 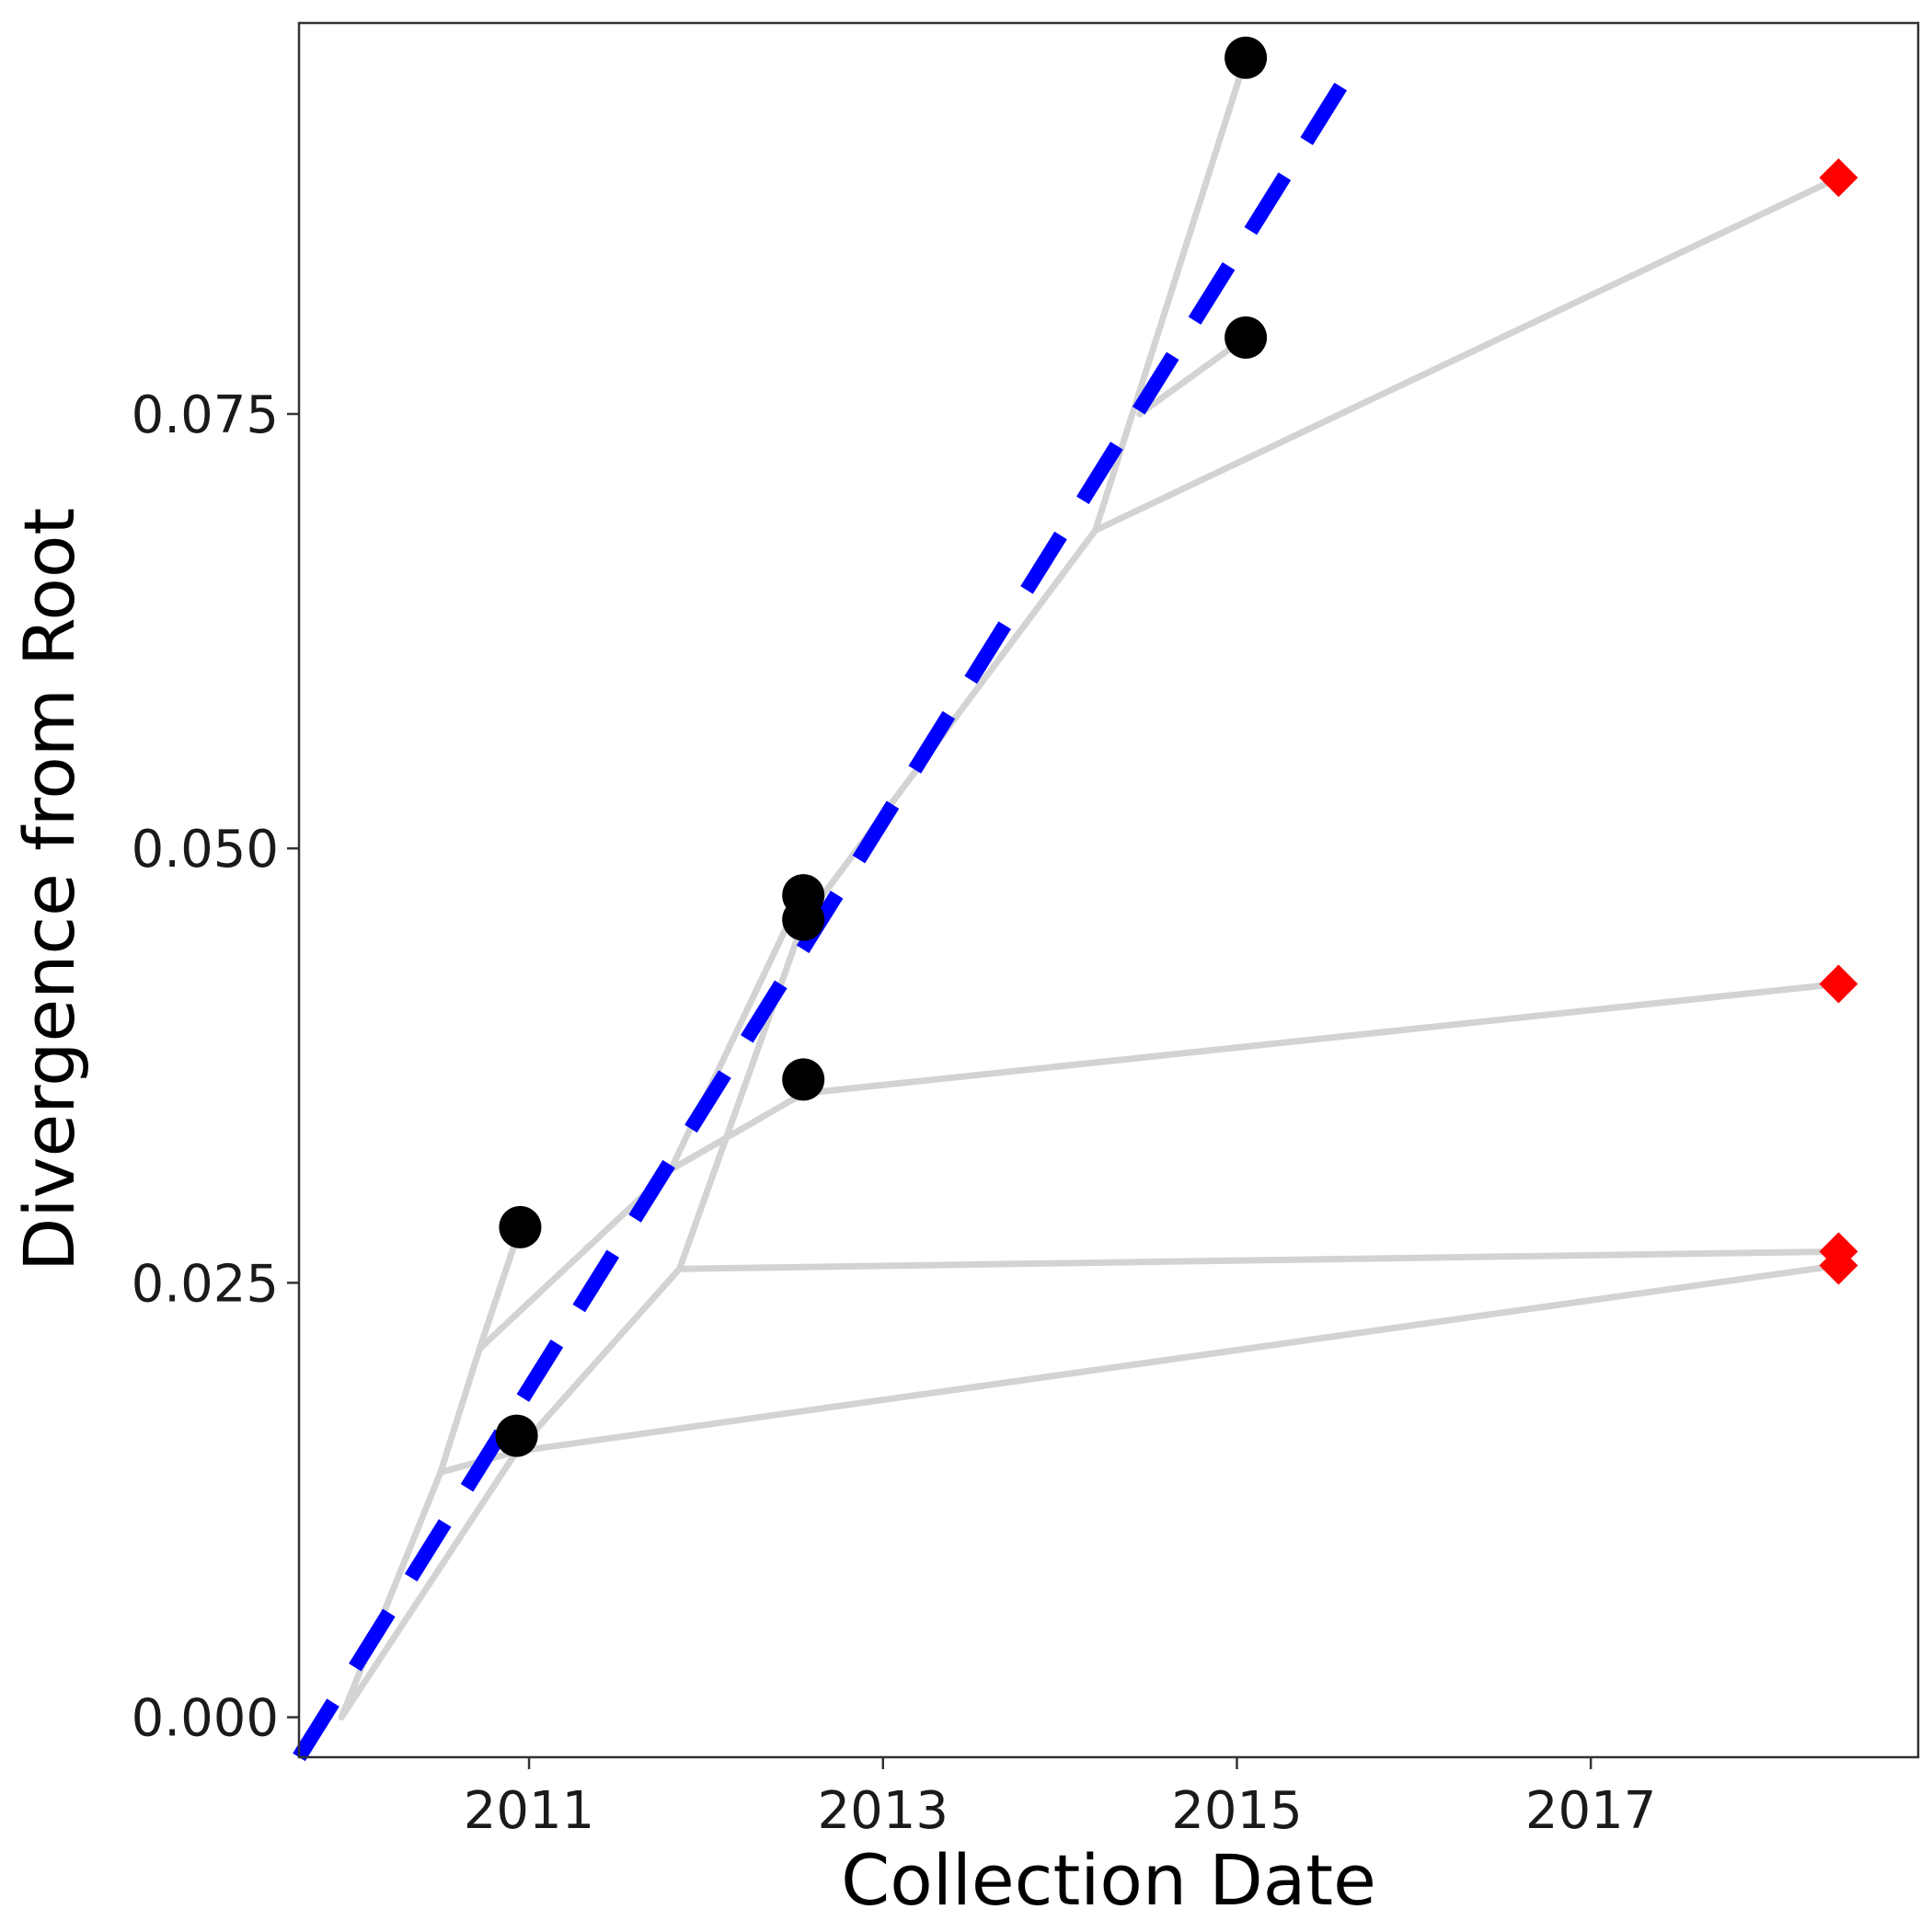 What do you see at coordinates (205, 850) in the screenshot?
I see `y-tick-label-2: 0.050` at bounding box center [205, 850].